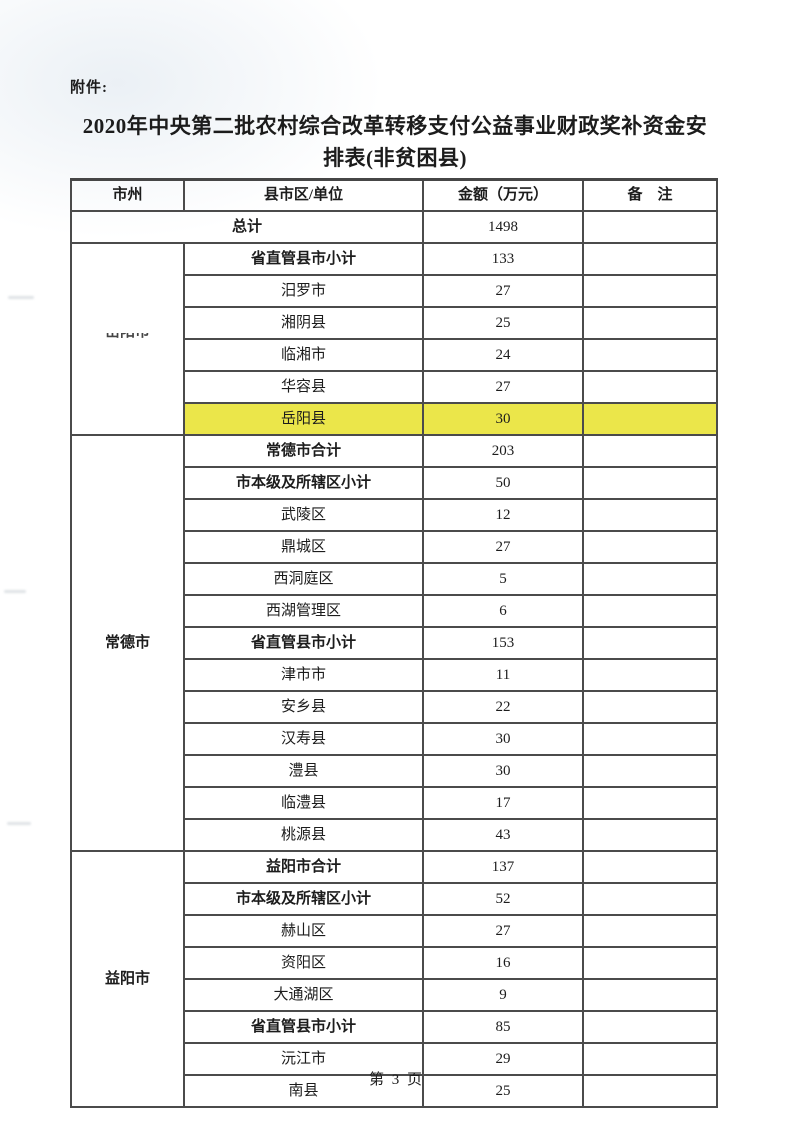 This screenshot has width=793, height=1122. I want to click on table-row: 省直管县市小计 85, so click(394, 1027).